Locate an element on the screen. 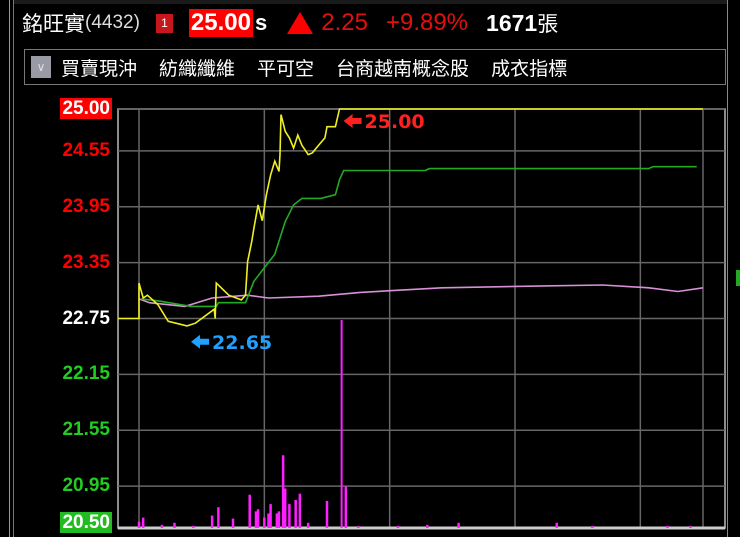 Image resolution: width=740 pixels, height=537 pixels. last-price: 25.00 is located at coordinates (220, 23).